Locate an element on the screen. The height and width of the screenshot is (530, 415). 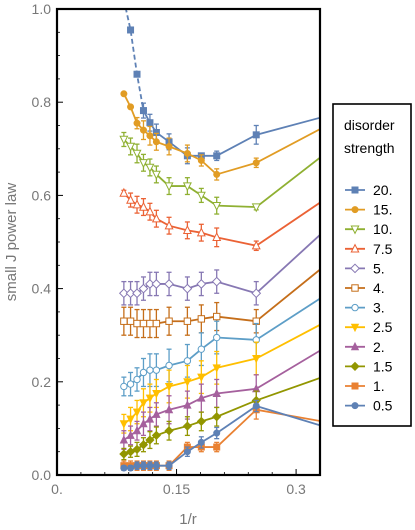
legend-title-line: strength is located at coordinates (369, 148).